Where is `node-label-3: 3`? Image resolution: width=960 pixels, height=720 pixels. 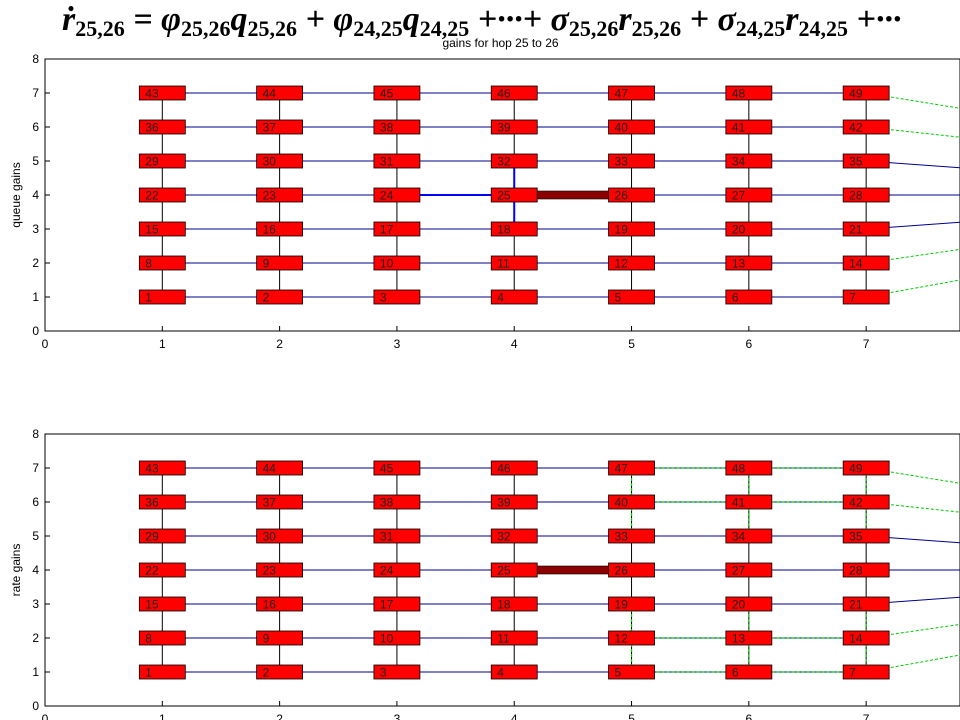 node-label-3: 3 is located at coordinates (383, 673).